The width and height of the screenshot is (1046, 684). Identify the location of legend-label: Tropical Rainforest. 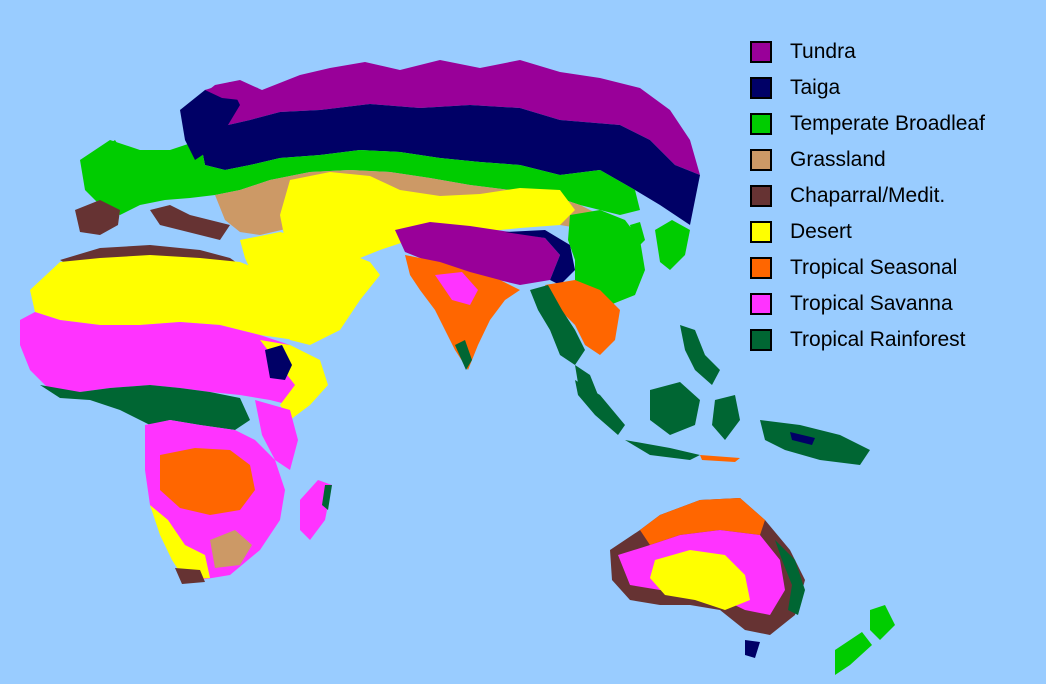
(878, 339).